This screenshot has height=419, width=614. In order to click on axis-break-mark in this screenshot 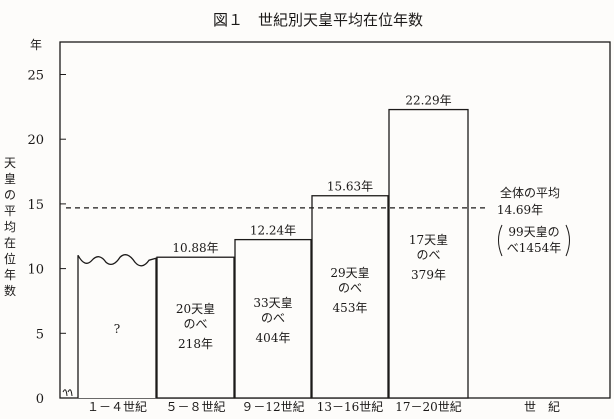, I will do `click(67, 393)`.